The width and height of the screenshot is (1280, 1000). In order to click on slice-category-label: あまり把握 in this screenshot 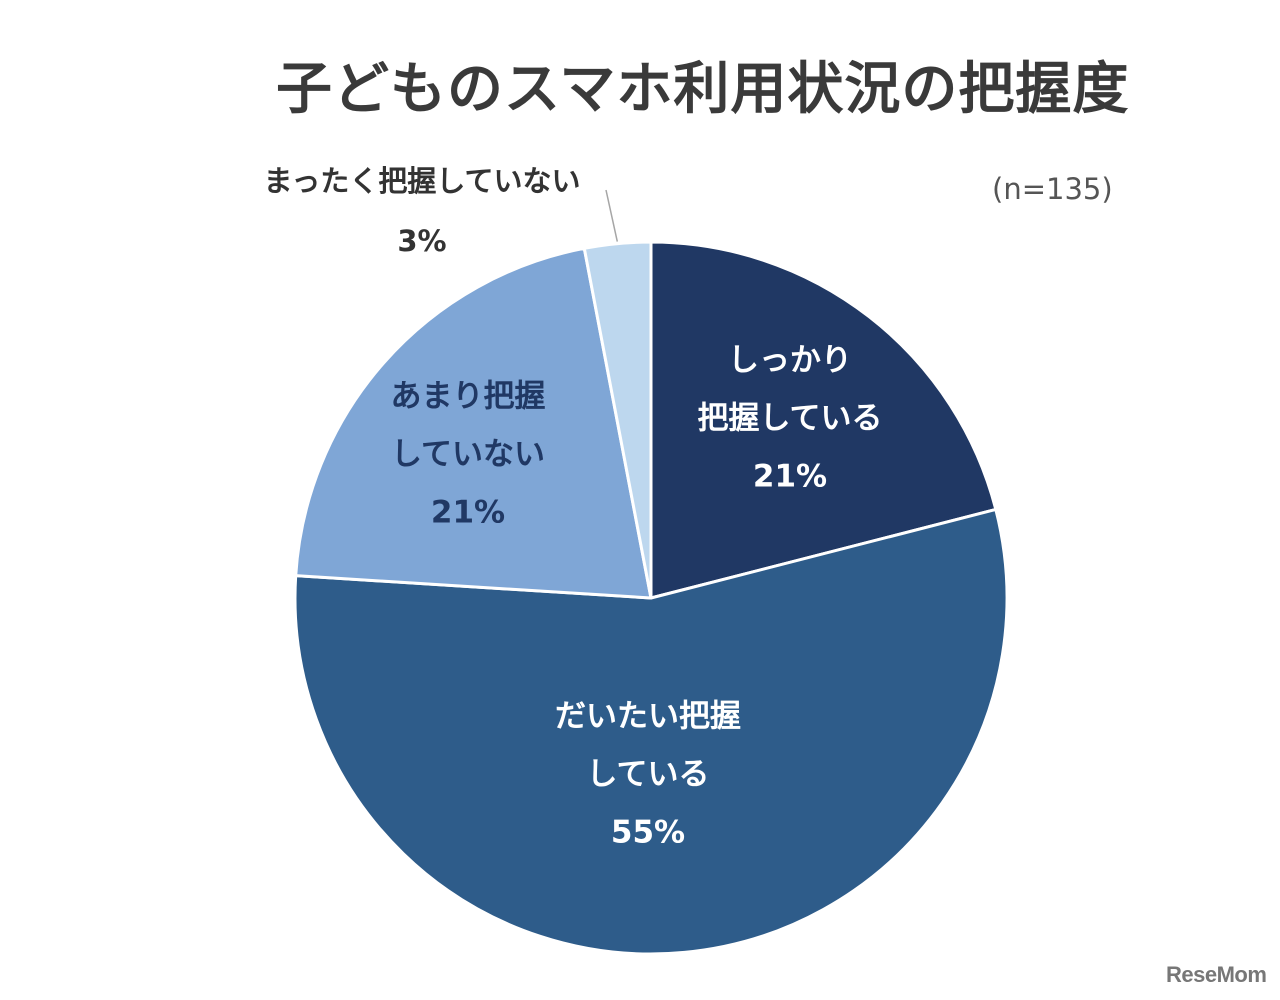, I will do `click(468, 397)`.